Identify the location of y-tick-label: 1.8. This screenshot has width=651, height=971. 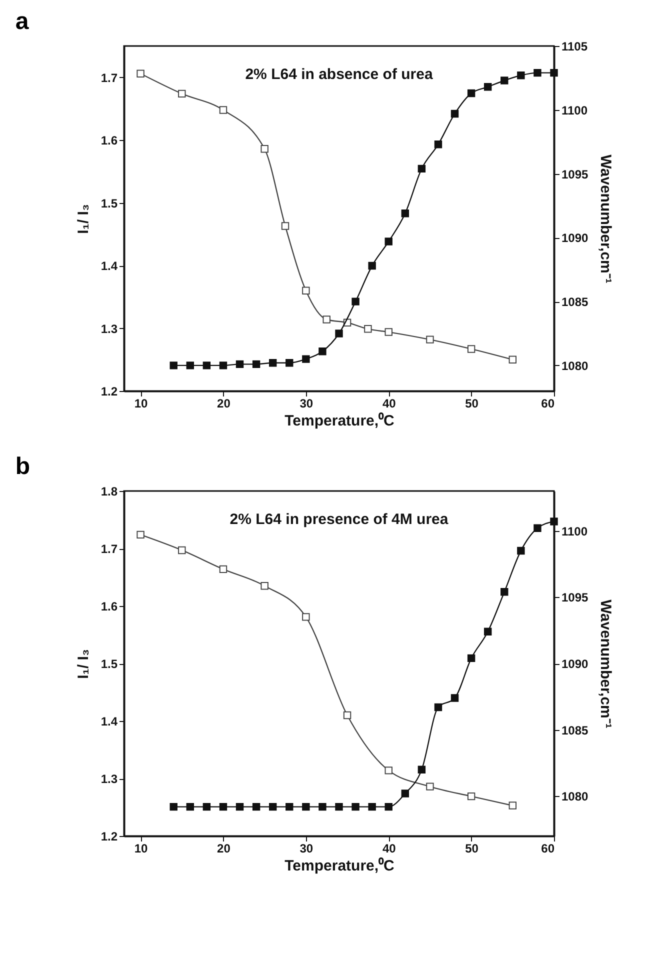
(109, 491).